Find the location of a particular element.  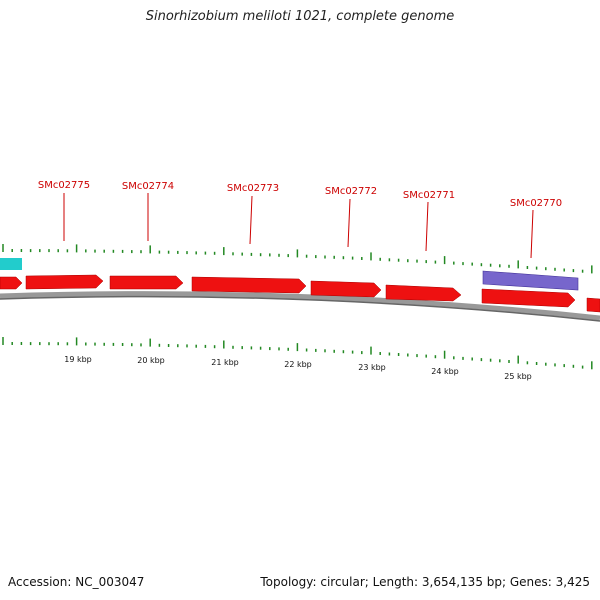

purple-feature is located at coordinates (530, 280).